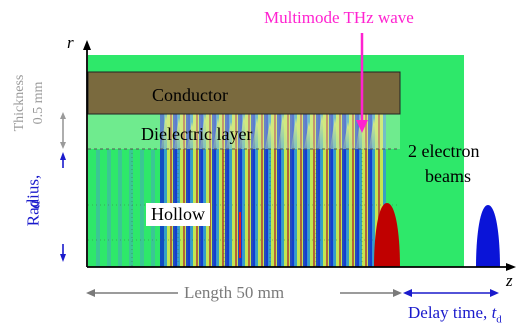 Image resolution: width=528 pixels, height=330 pixels. Describe the element at coordinates (63, 145) in the screenshot. I see `thickness-arrow-down` at that location.